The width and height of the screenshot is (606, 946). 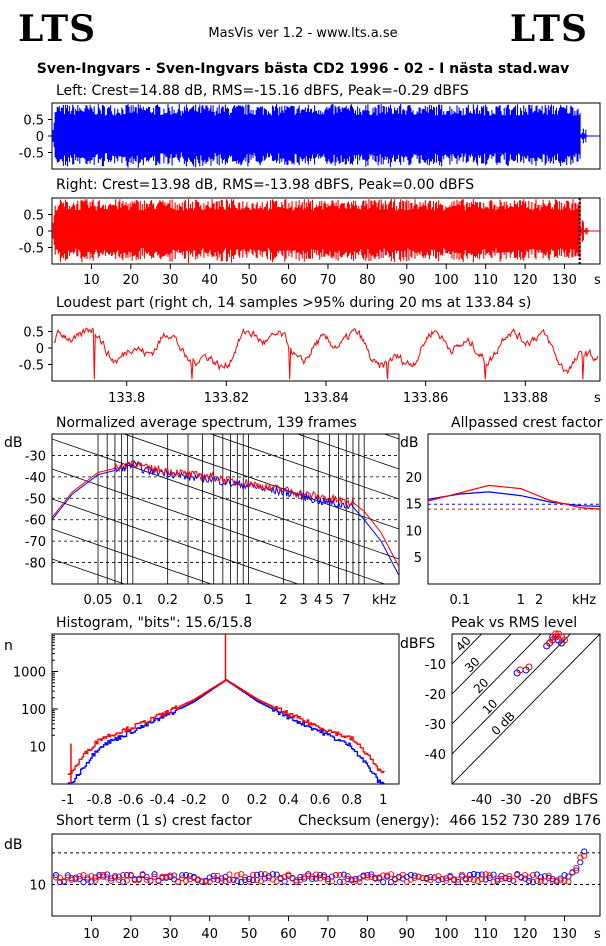 I want to click on x-tick-label: -1, so click(x=67, y=800).